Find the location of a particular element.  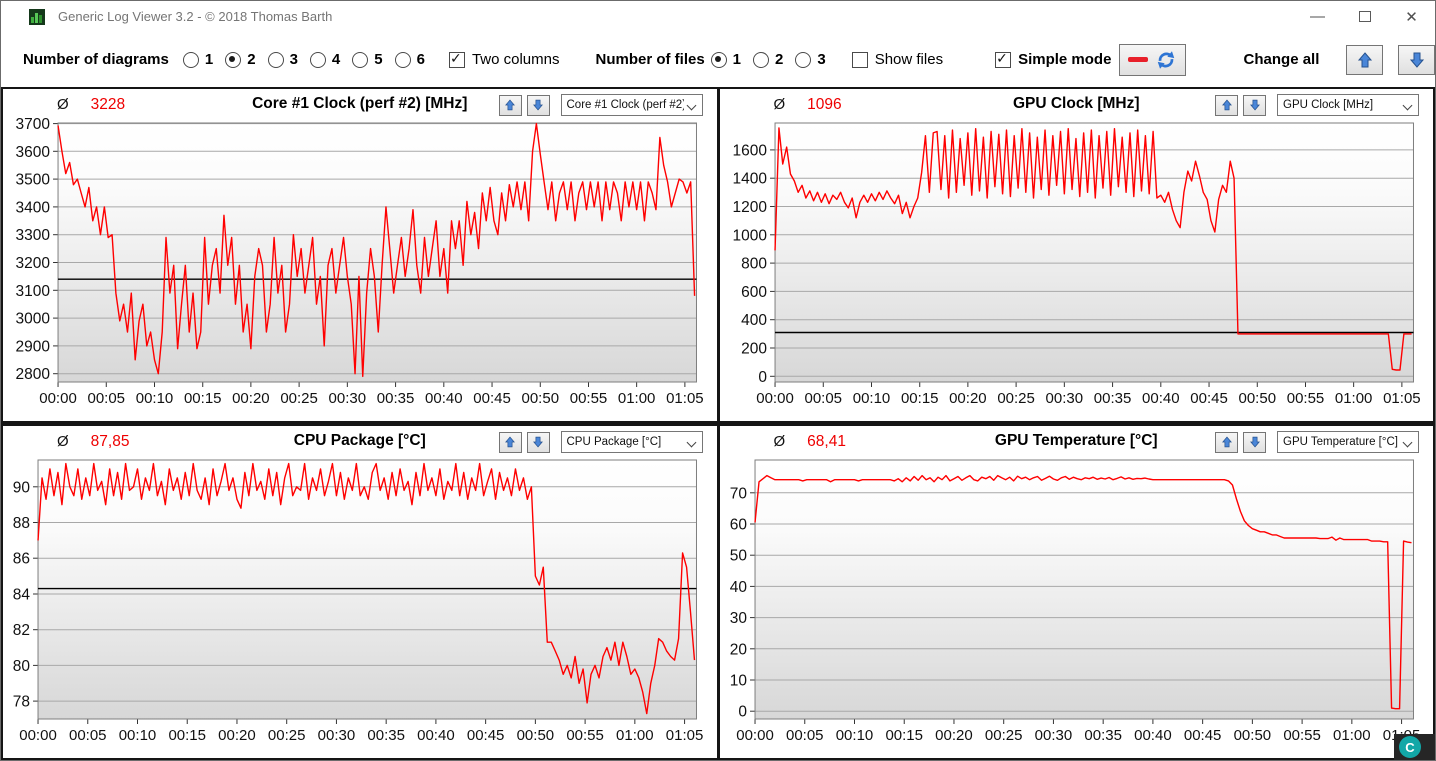

checkbox-box is located at coordinates (859, 59).